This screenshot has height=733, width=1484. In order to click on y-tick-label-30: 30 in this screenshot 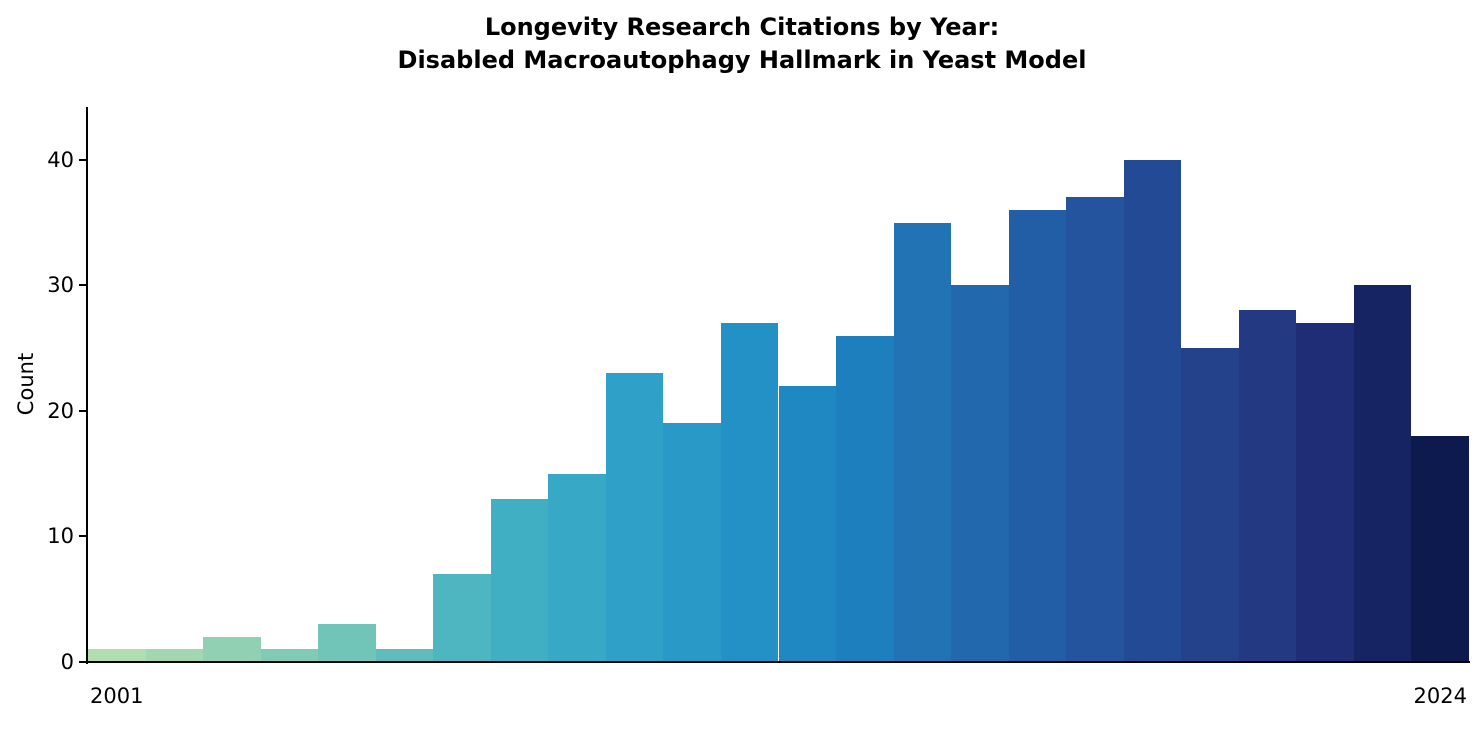, I will do `click(60, 285)`.